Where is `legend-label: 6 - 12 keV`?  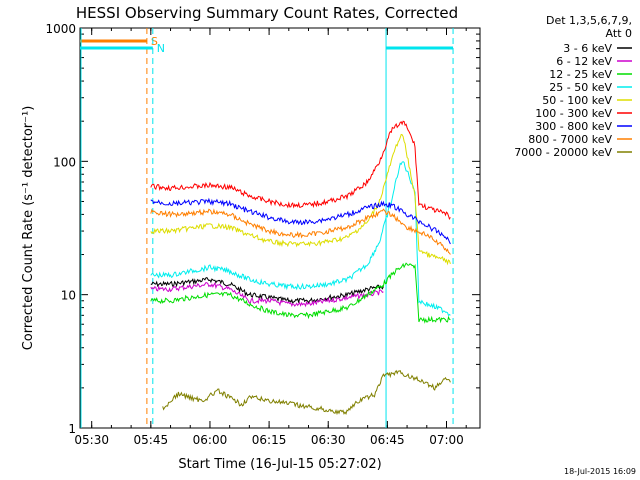 legend-label: 6 - 12 keV is located at coordinates (584, 61).